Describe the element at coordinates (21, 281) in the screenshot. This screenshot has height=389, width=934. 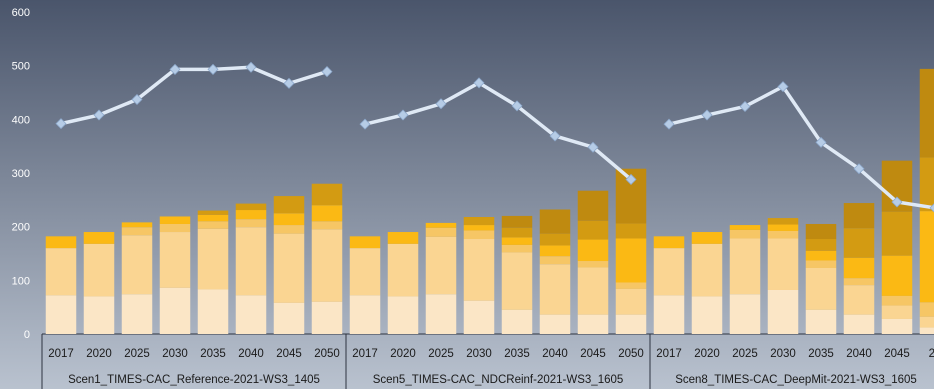
I see `y-tick-label: 100` at that location.